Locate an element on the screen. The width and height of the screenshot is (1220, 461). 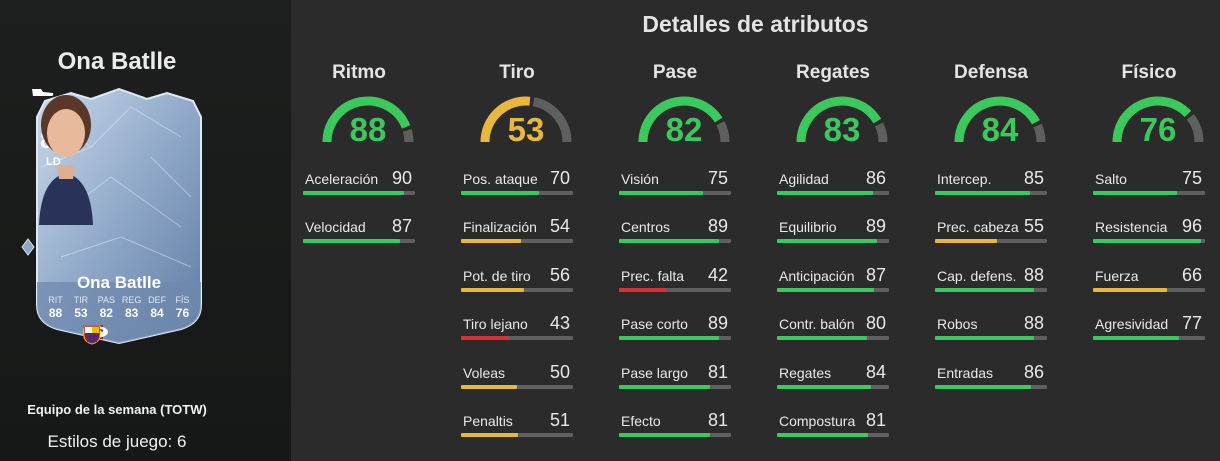
attribute-row: Prec. cabeza 55 is located at coordinates (991, 237).